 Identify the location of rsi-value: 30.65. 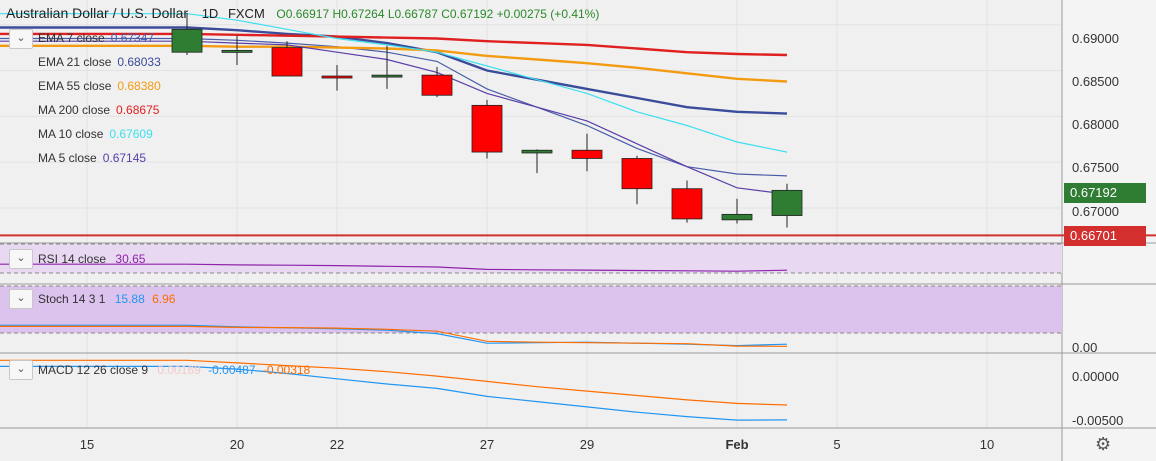
(130, 259).